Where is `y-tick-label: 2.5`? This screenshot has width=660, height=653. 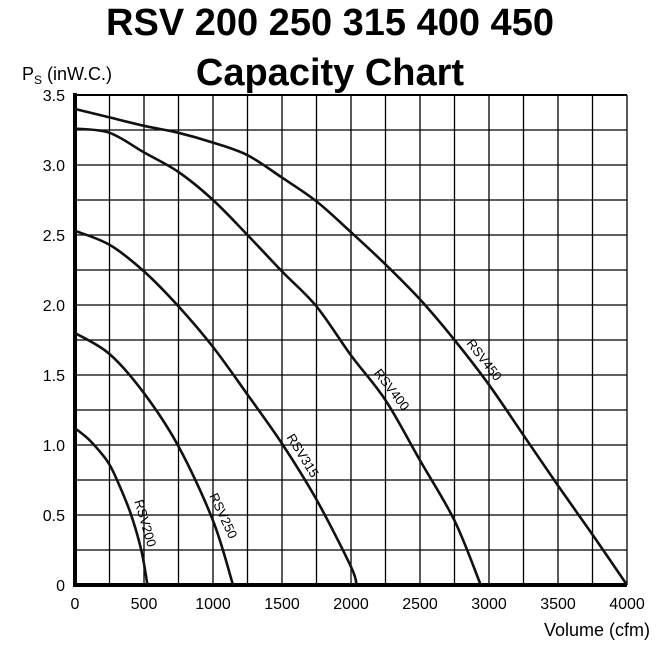
y-tick-label: 2.5 is located at coordinates (54, 236).